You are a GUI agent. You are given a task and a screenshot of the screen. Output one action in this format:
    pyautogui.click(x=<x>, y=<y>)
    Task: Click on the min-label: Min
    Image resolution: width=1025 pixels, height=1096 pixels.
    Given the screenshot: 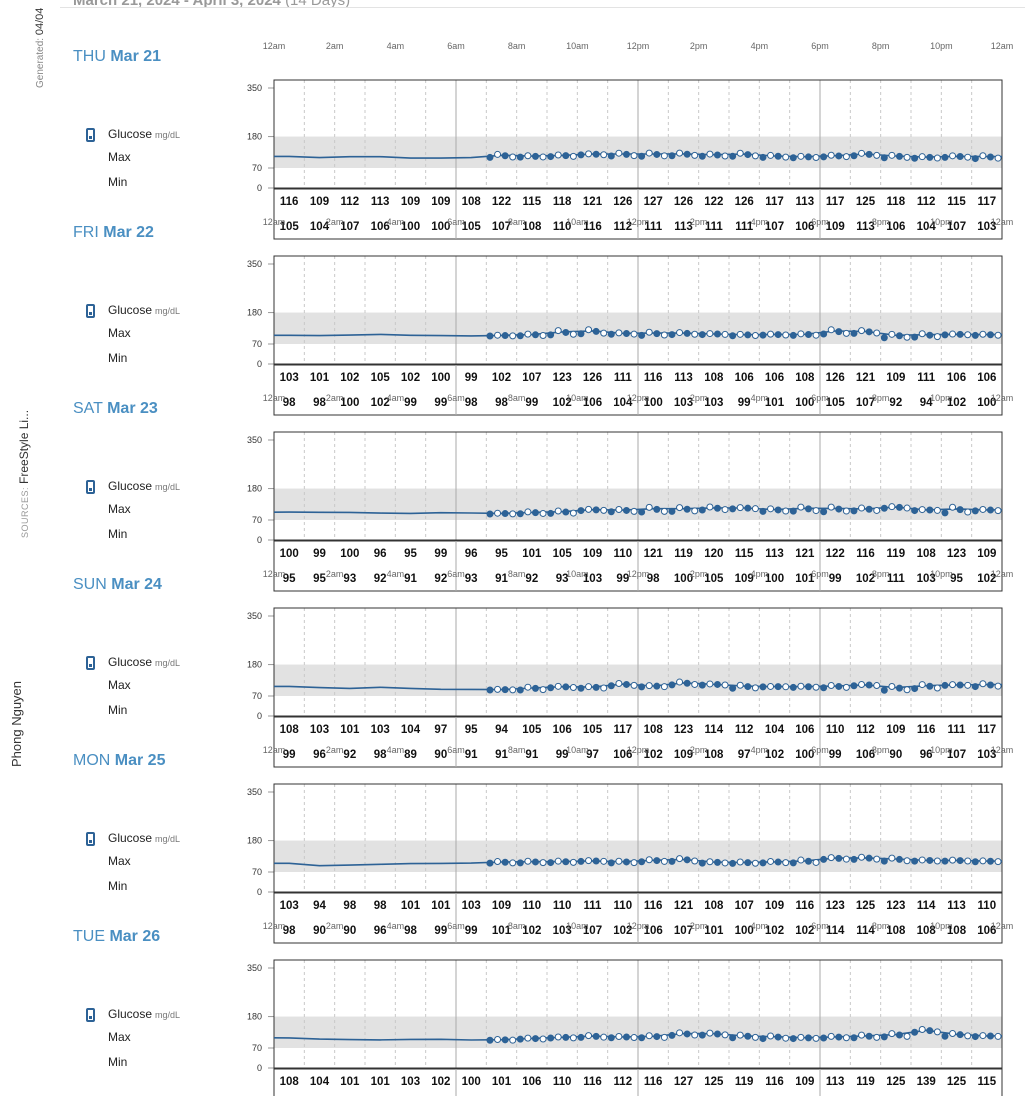 What is the action you would take?
    pyautogui.click(x=118, y=182)
    